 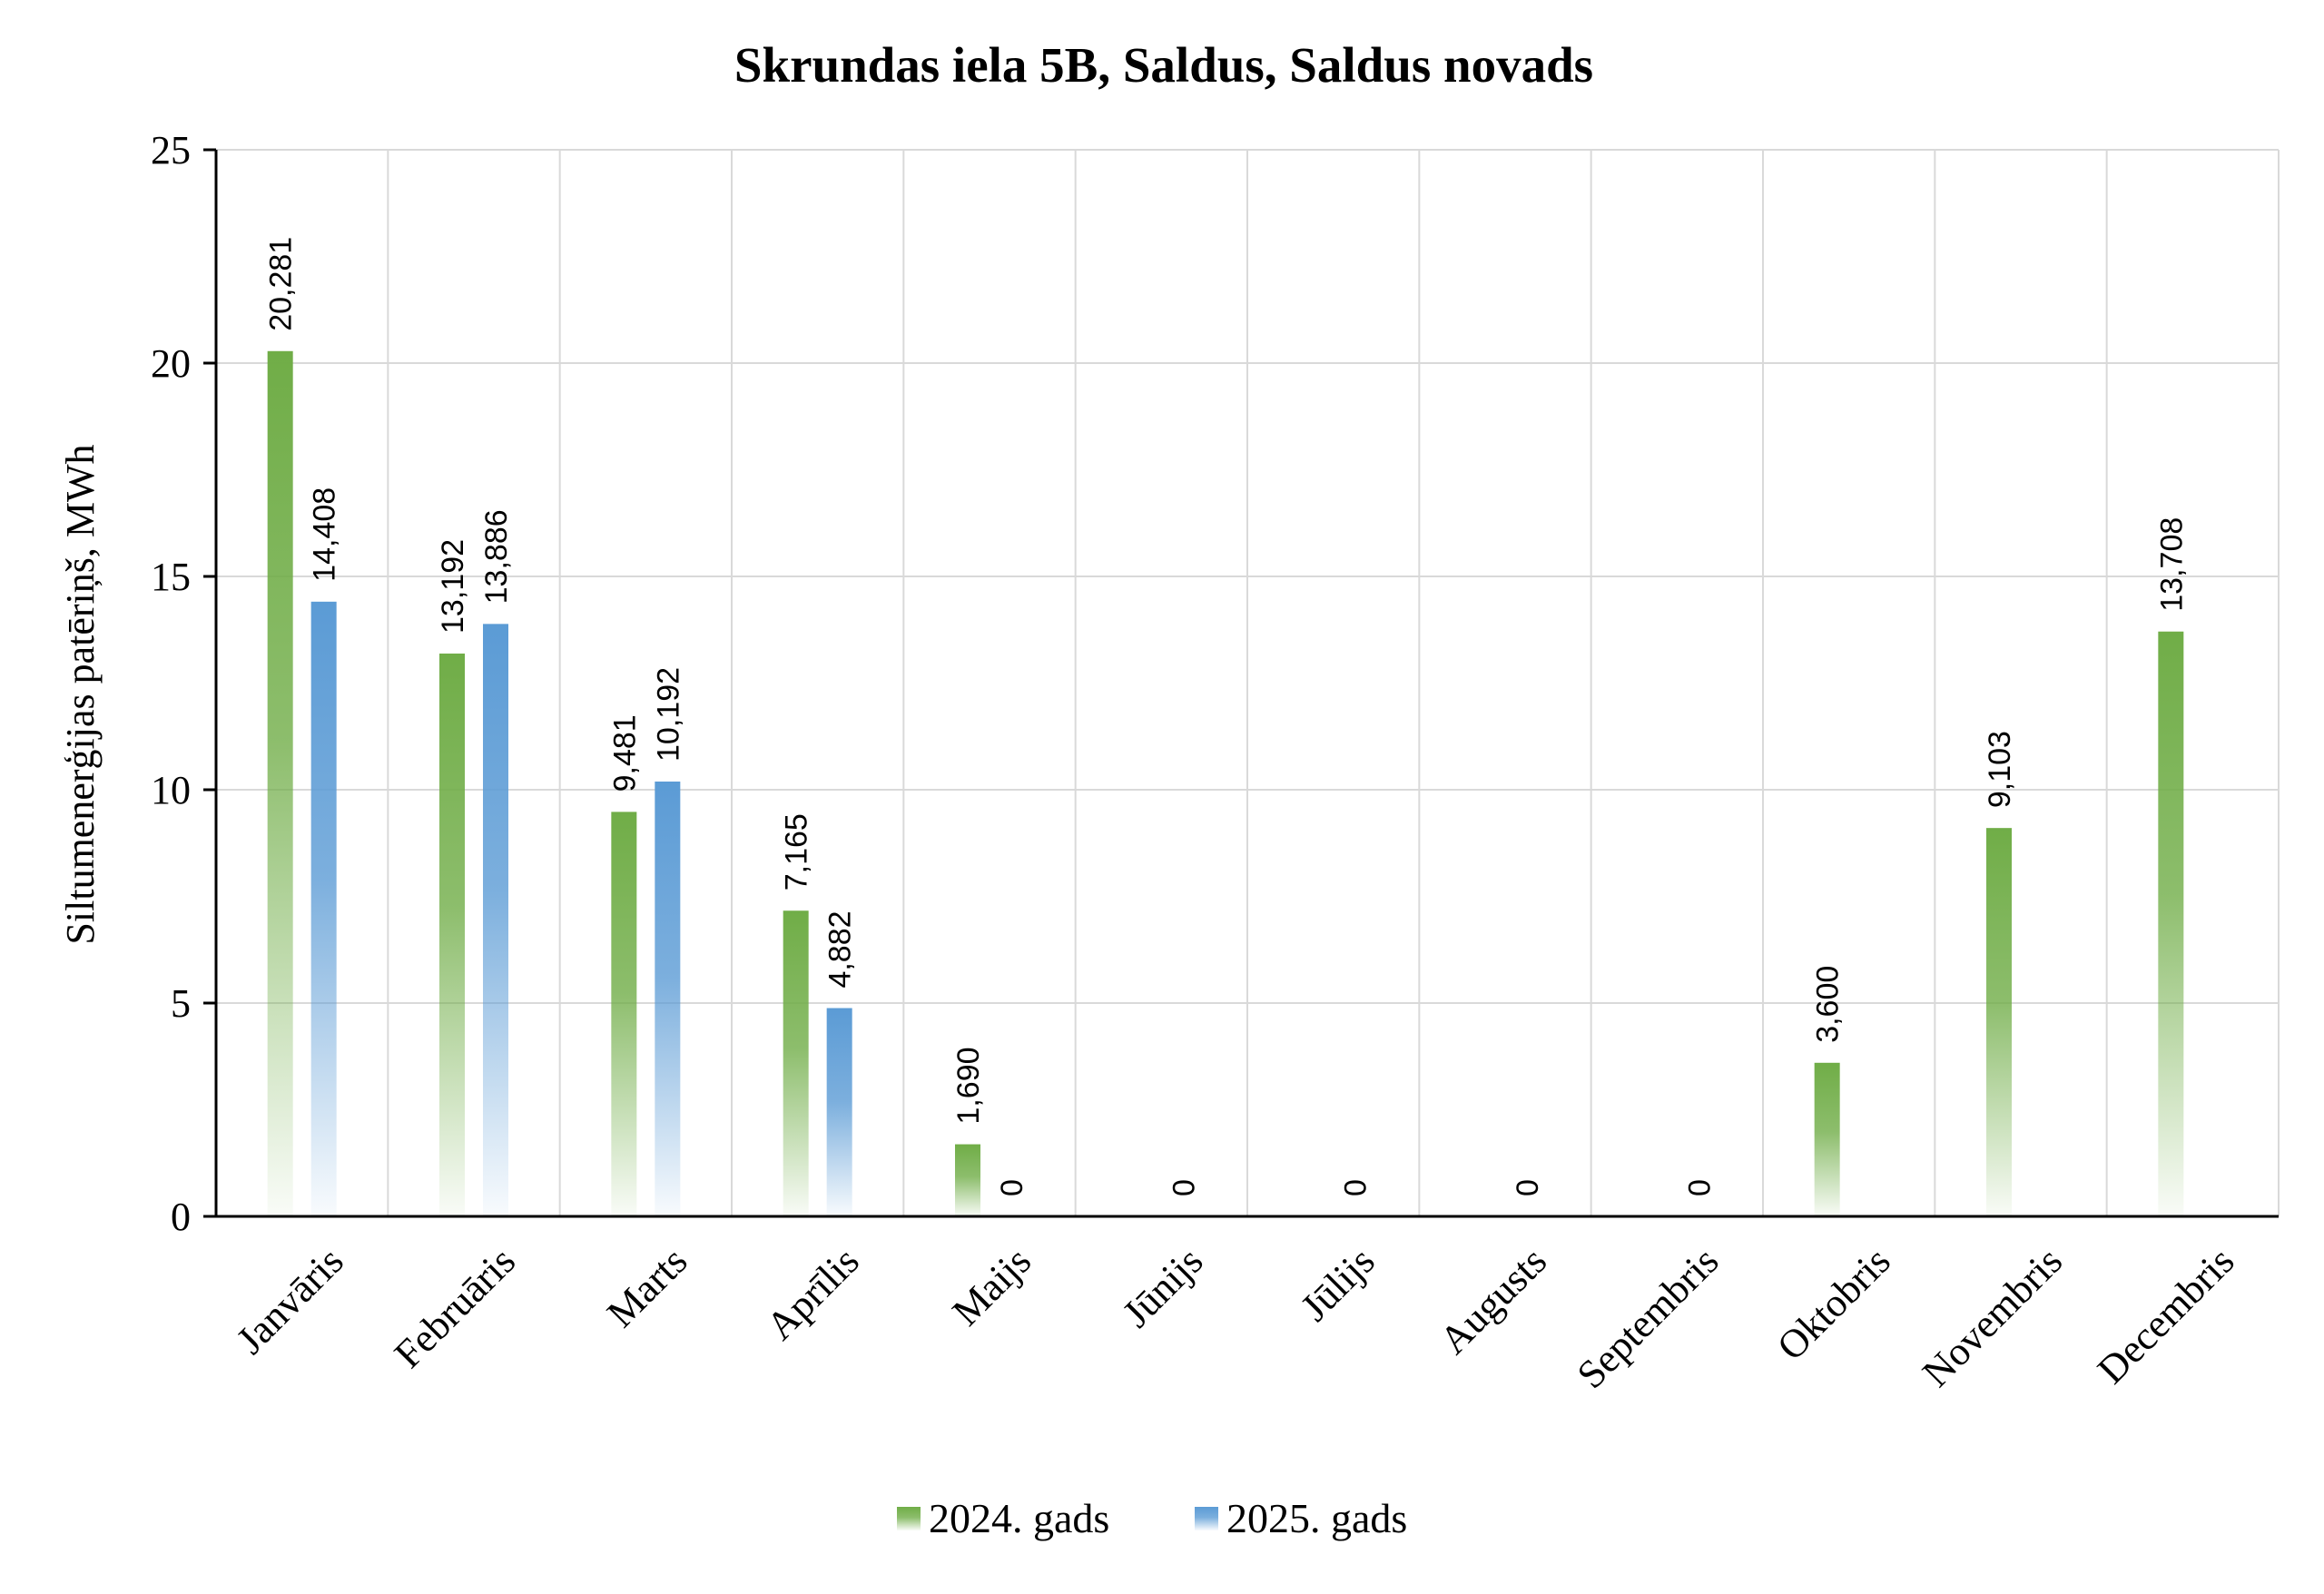 I want to click on data-label: 13,708, so click(x=2171, y=565).